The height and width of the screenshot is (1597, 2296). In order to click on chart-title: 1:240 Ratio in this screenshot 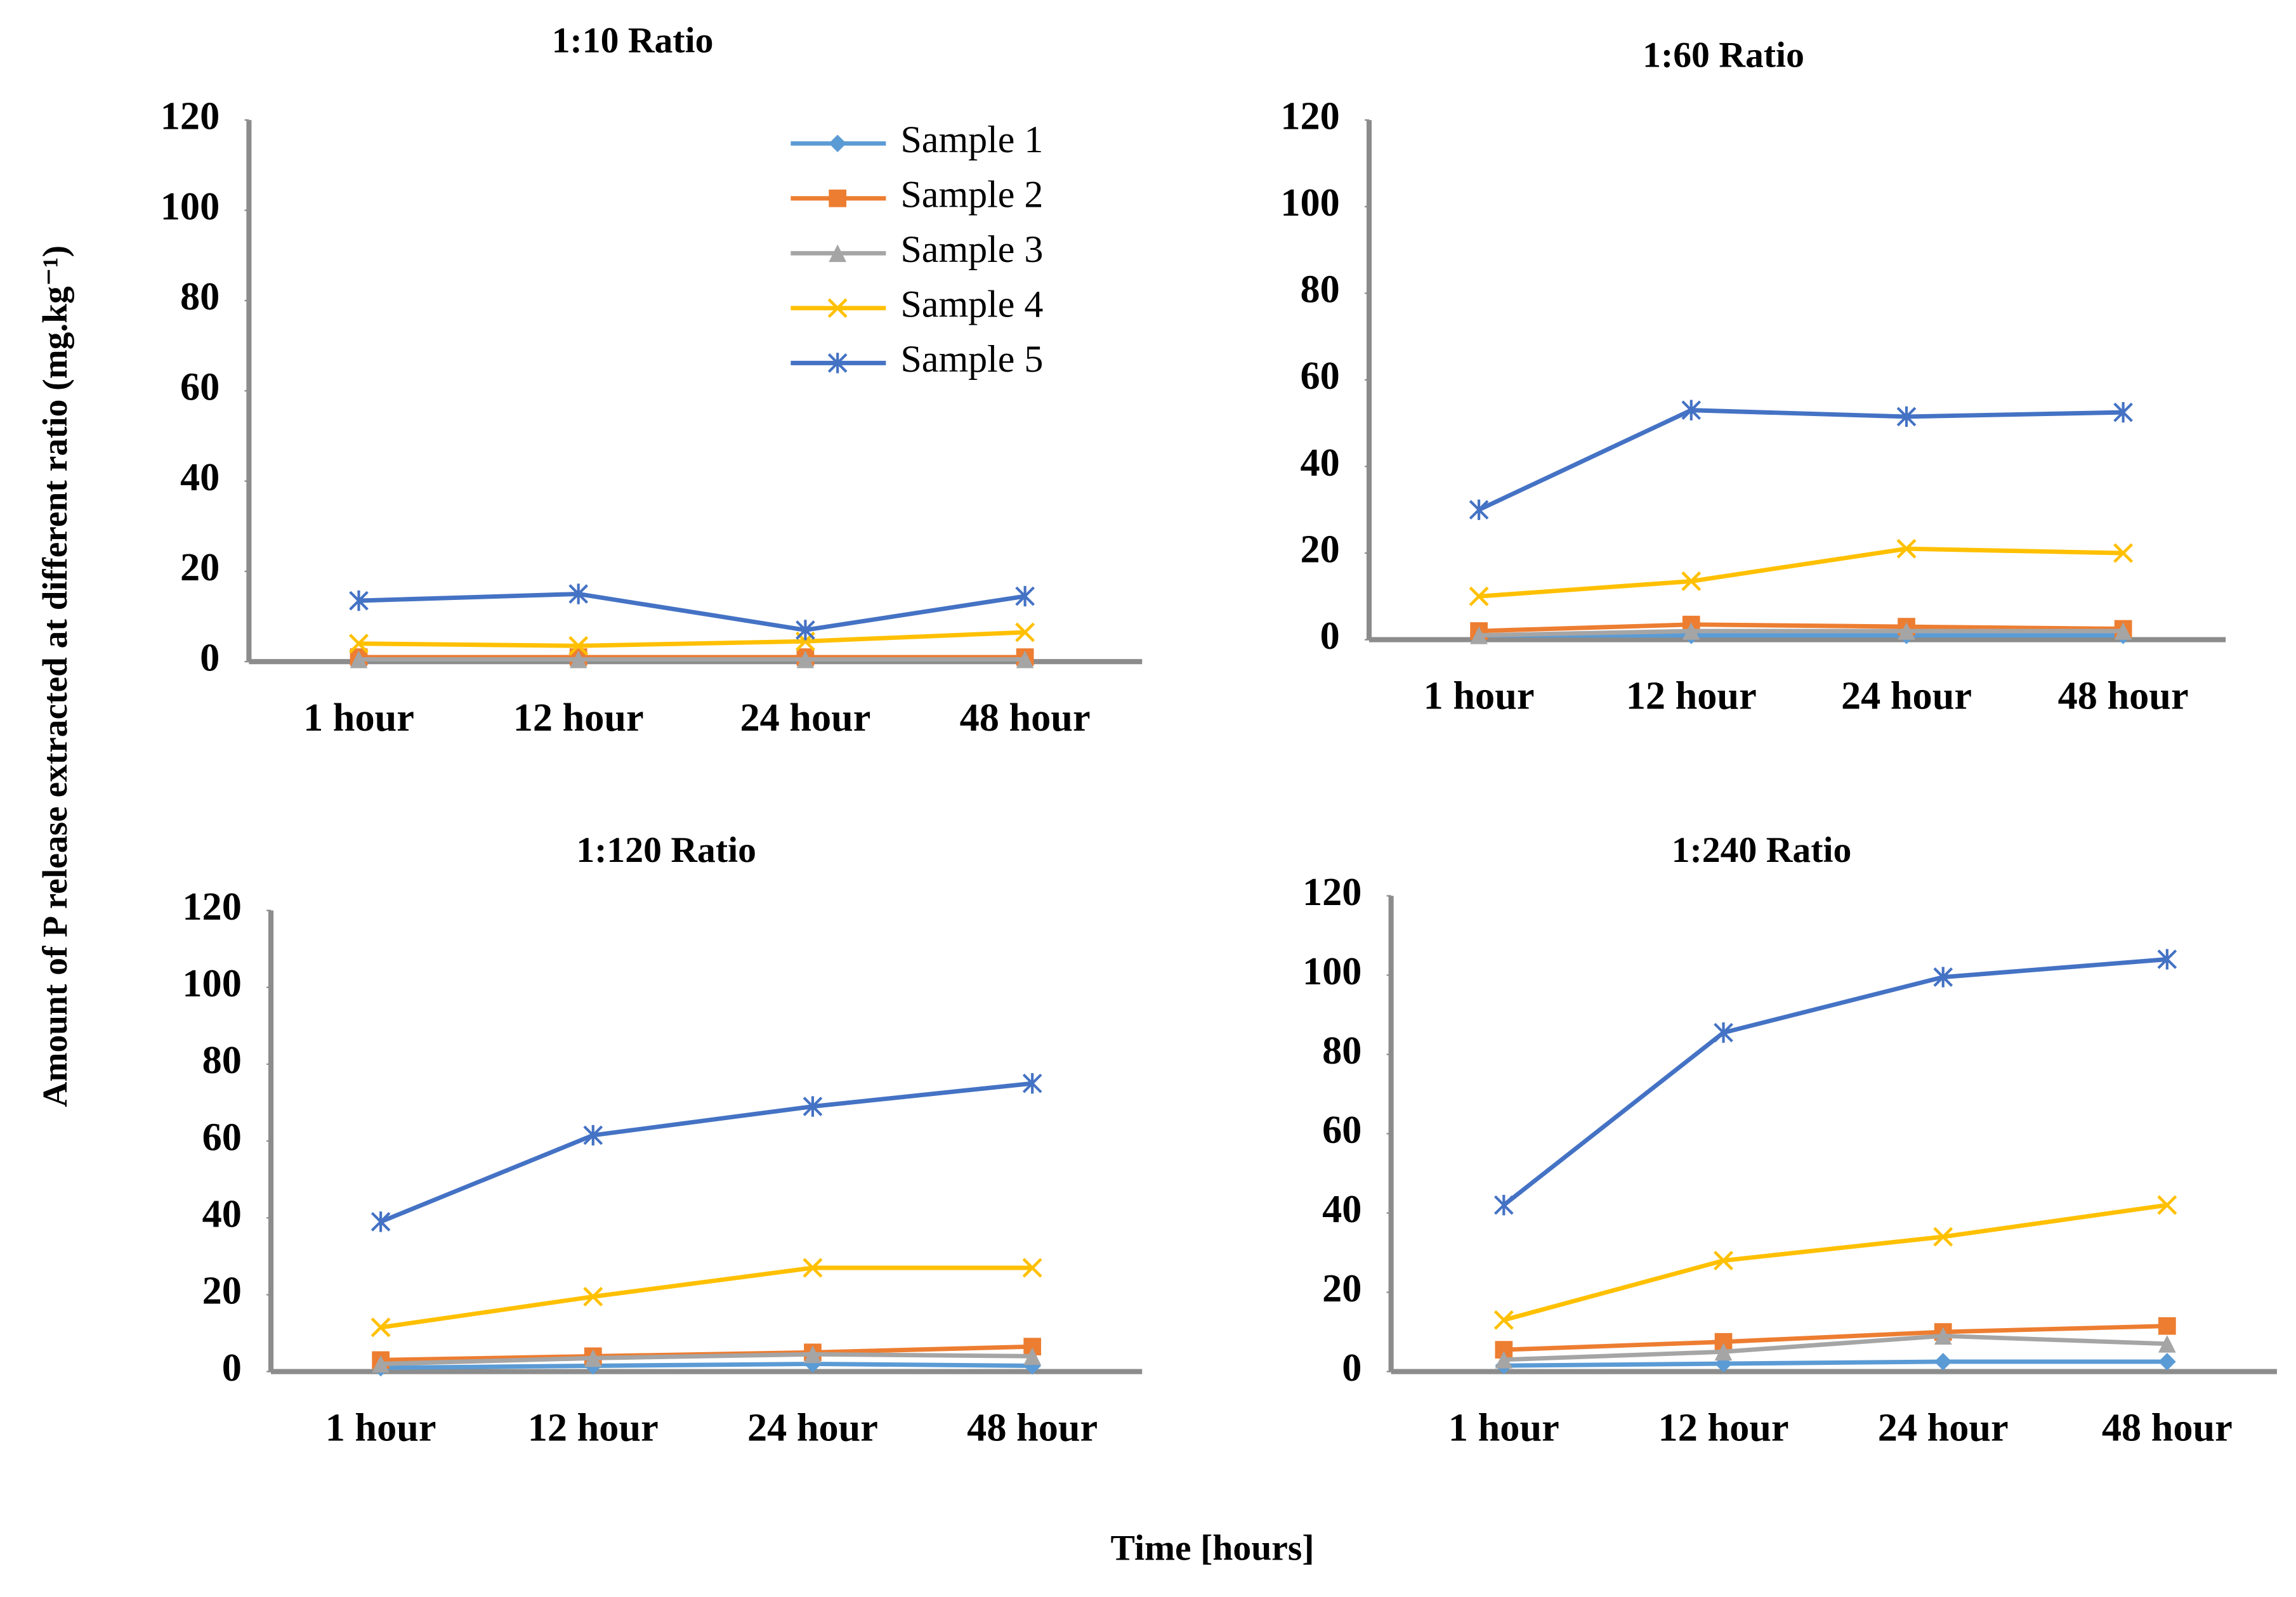, I will do `click(1762, 850)`.